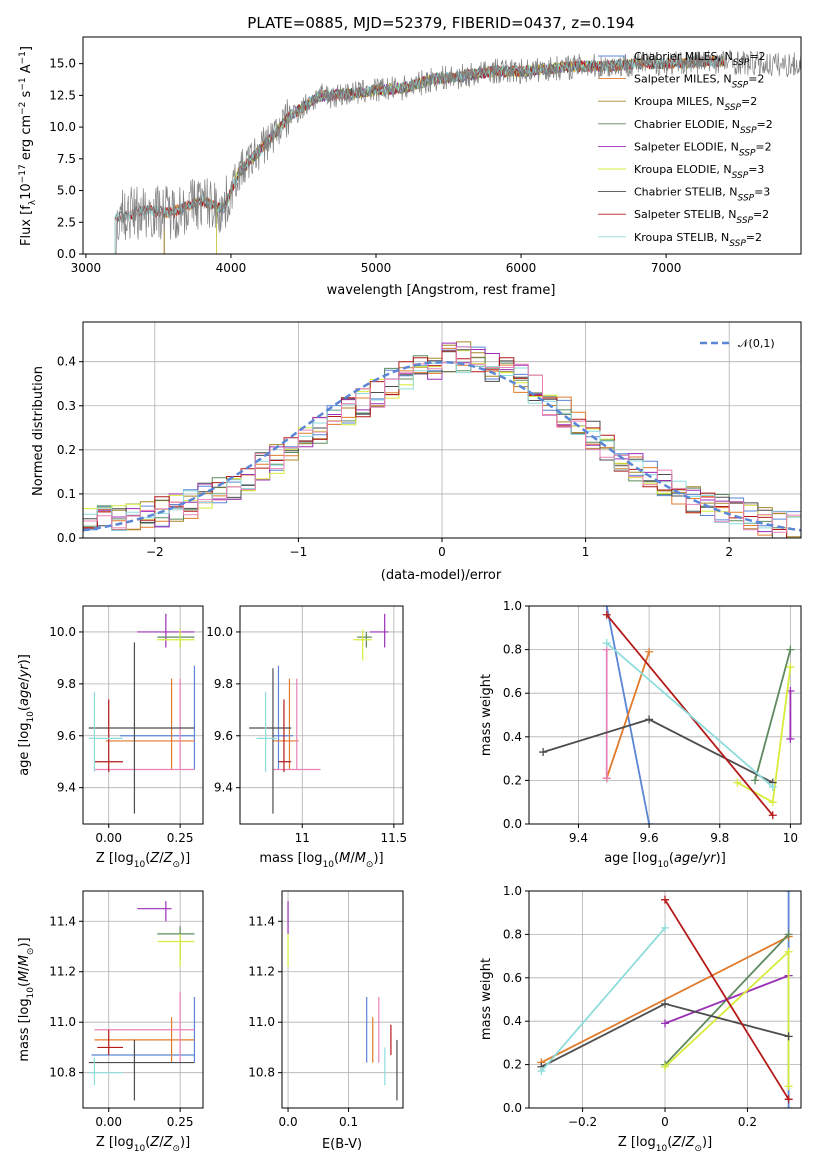 Image resolution: width=819 pixels, height=1170 pixels. I want to click on x-tick-label: 0.1, so click(348, 1122).